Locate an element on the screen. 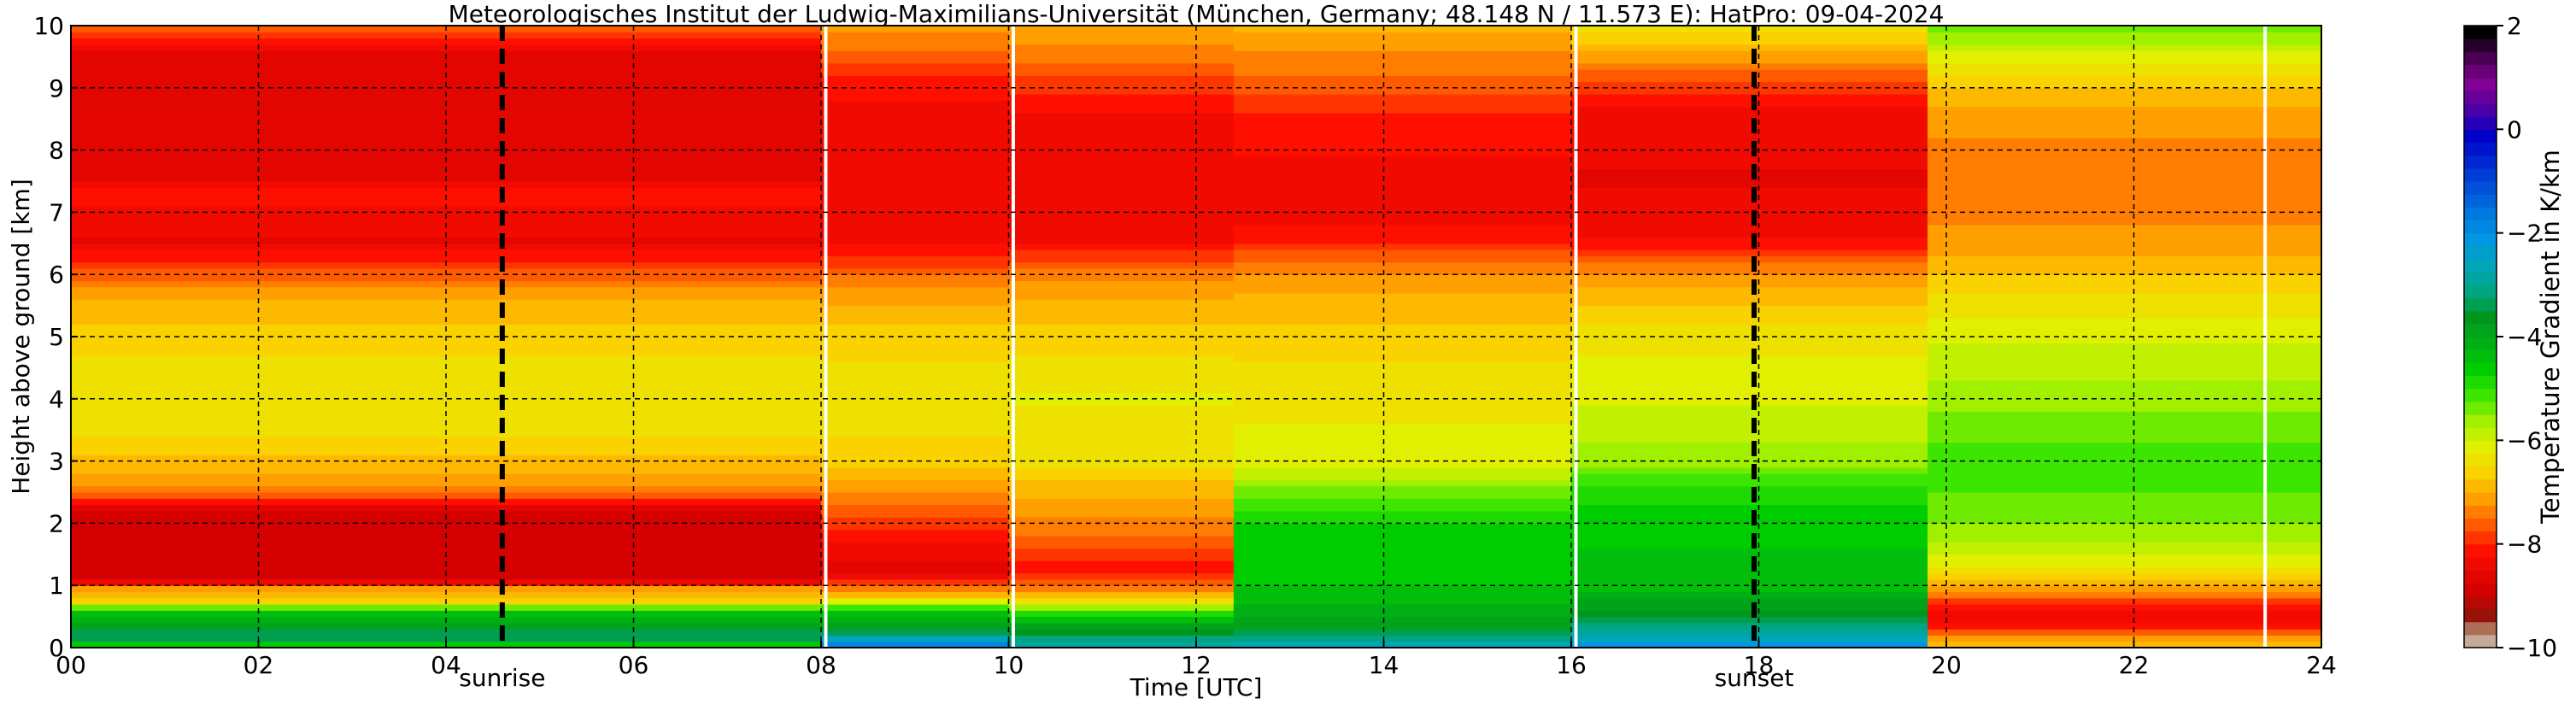 The image size is (2576, 704). colorbar: −10 −8 −6 −4 −2 0 2 is located at coordinates (2510, 337).